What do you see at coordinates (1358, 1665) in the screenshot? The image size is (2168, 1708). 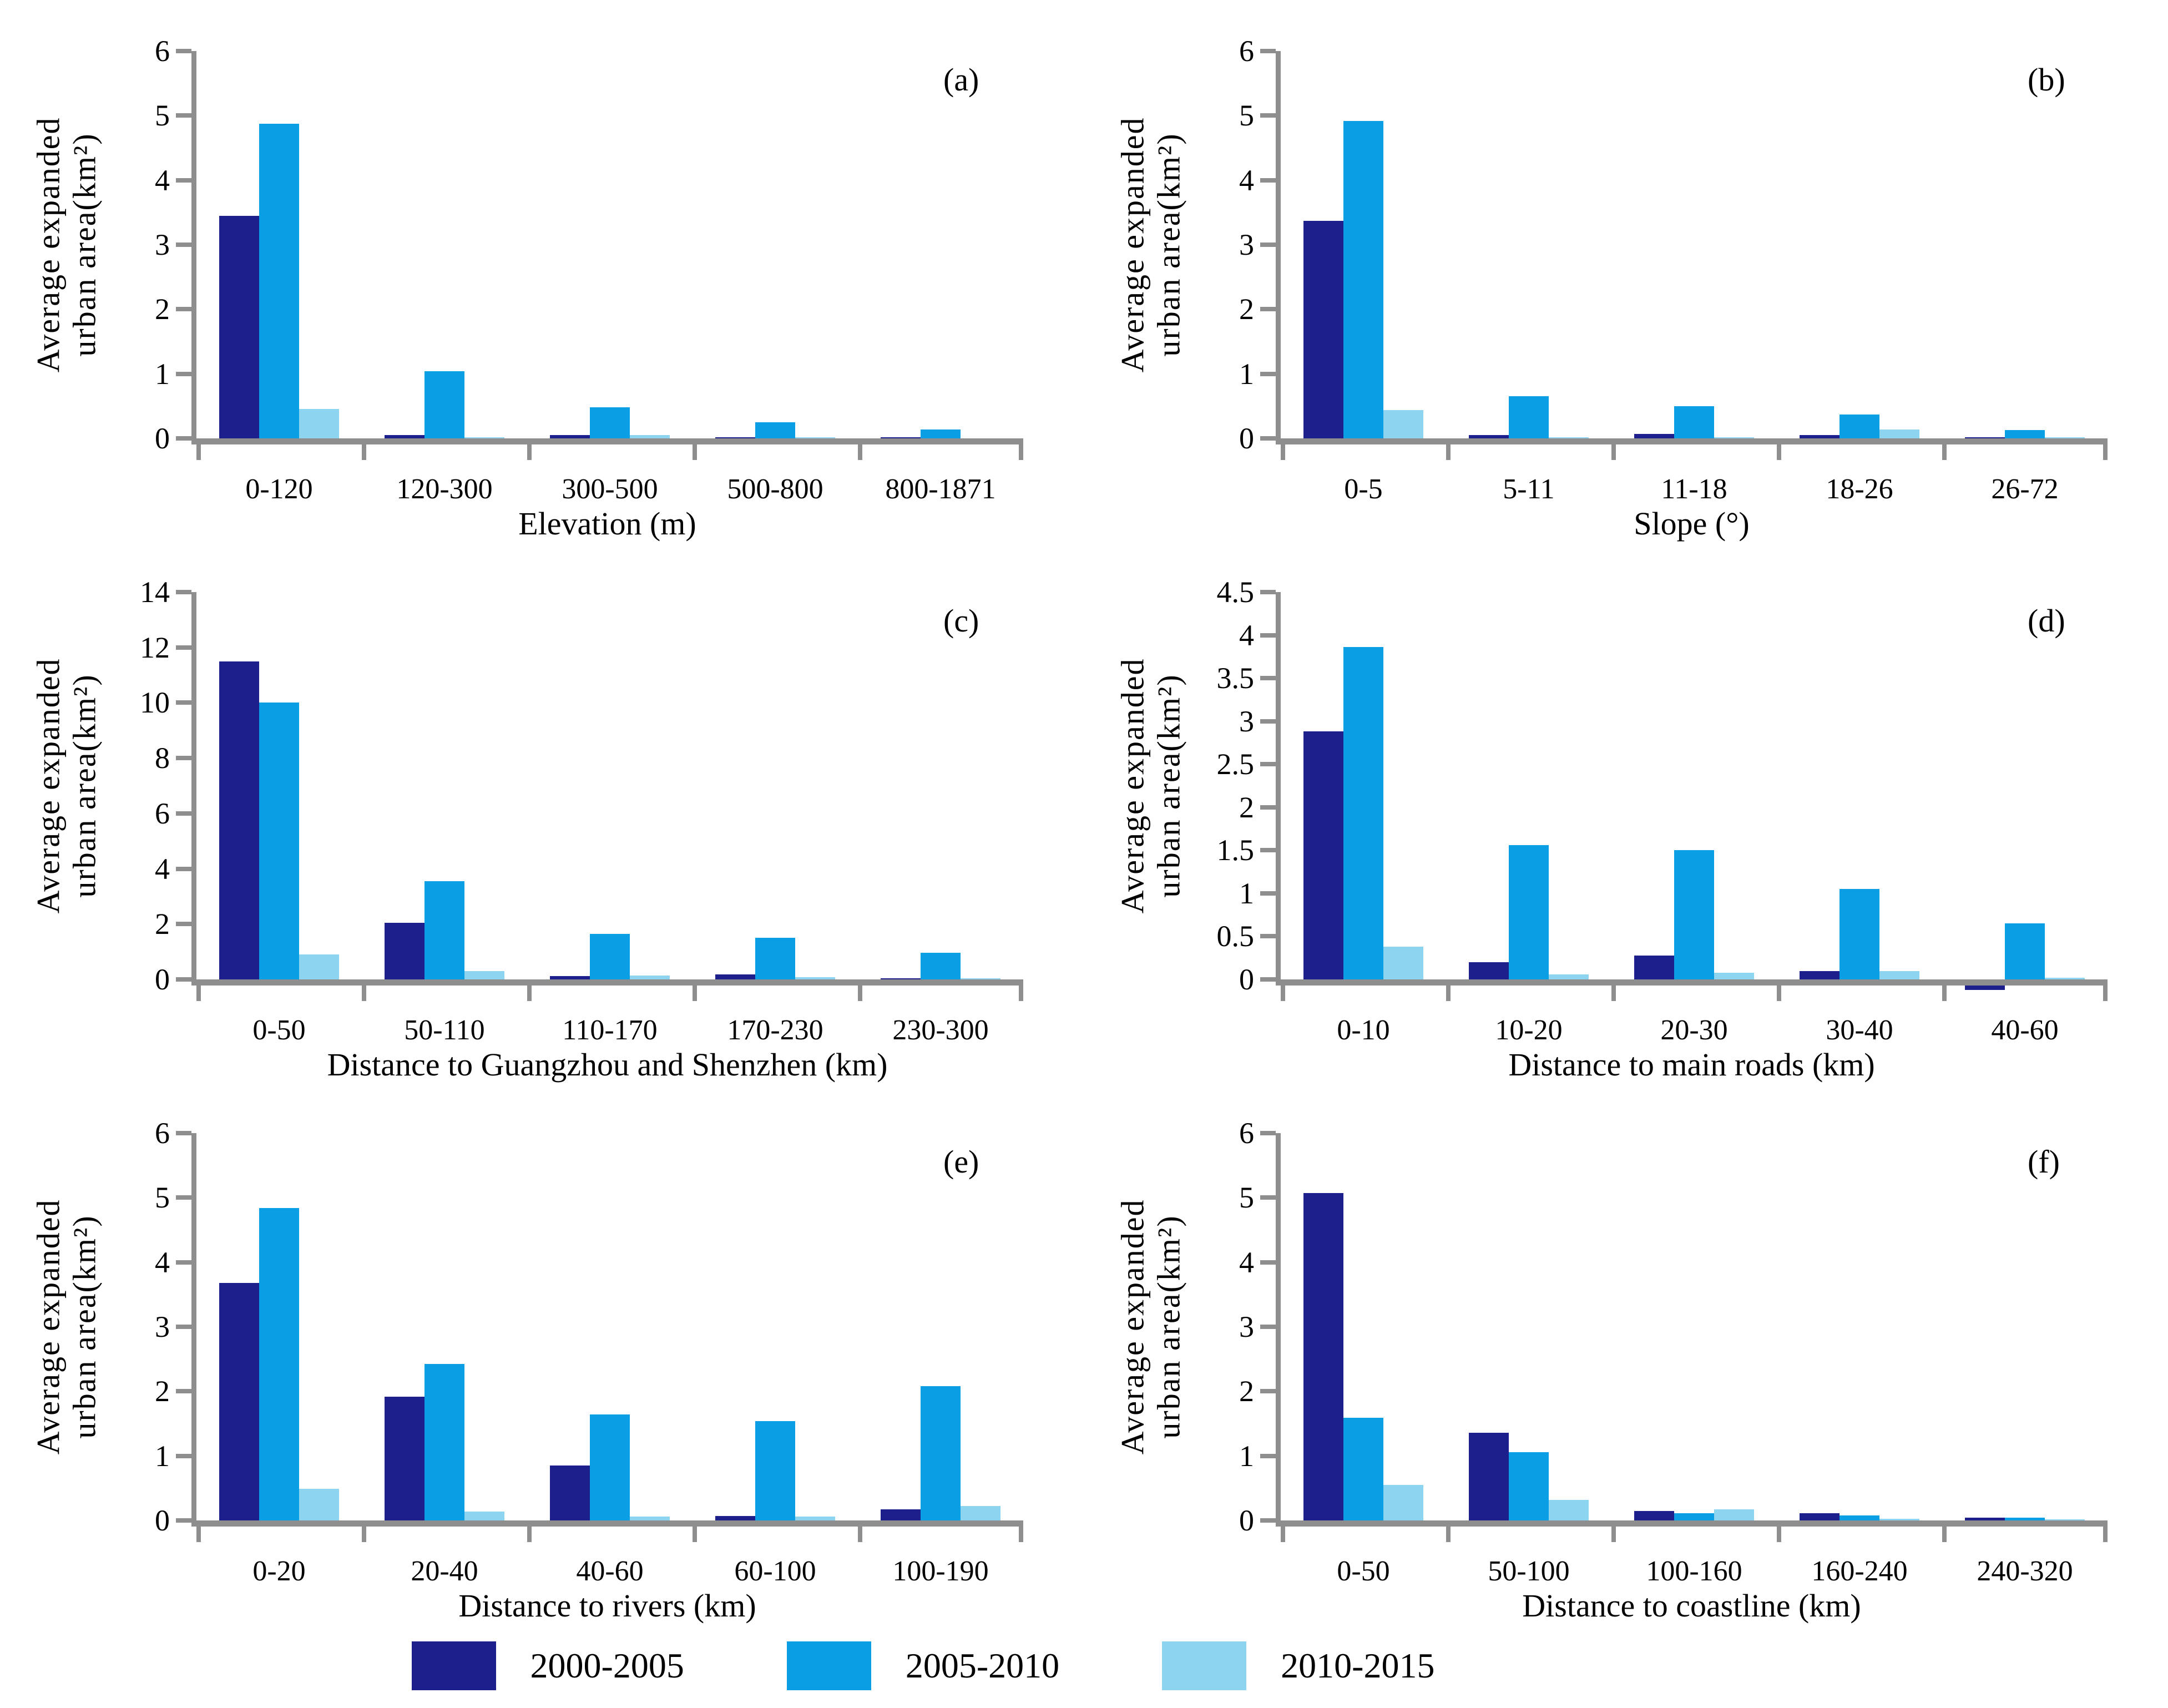 I see `legend-label: 2010-2015` at bounding box center [1358, 1665].